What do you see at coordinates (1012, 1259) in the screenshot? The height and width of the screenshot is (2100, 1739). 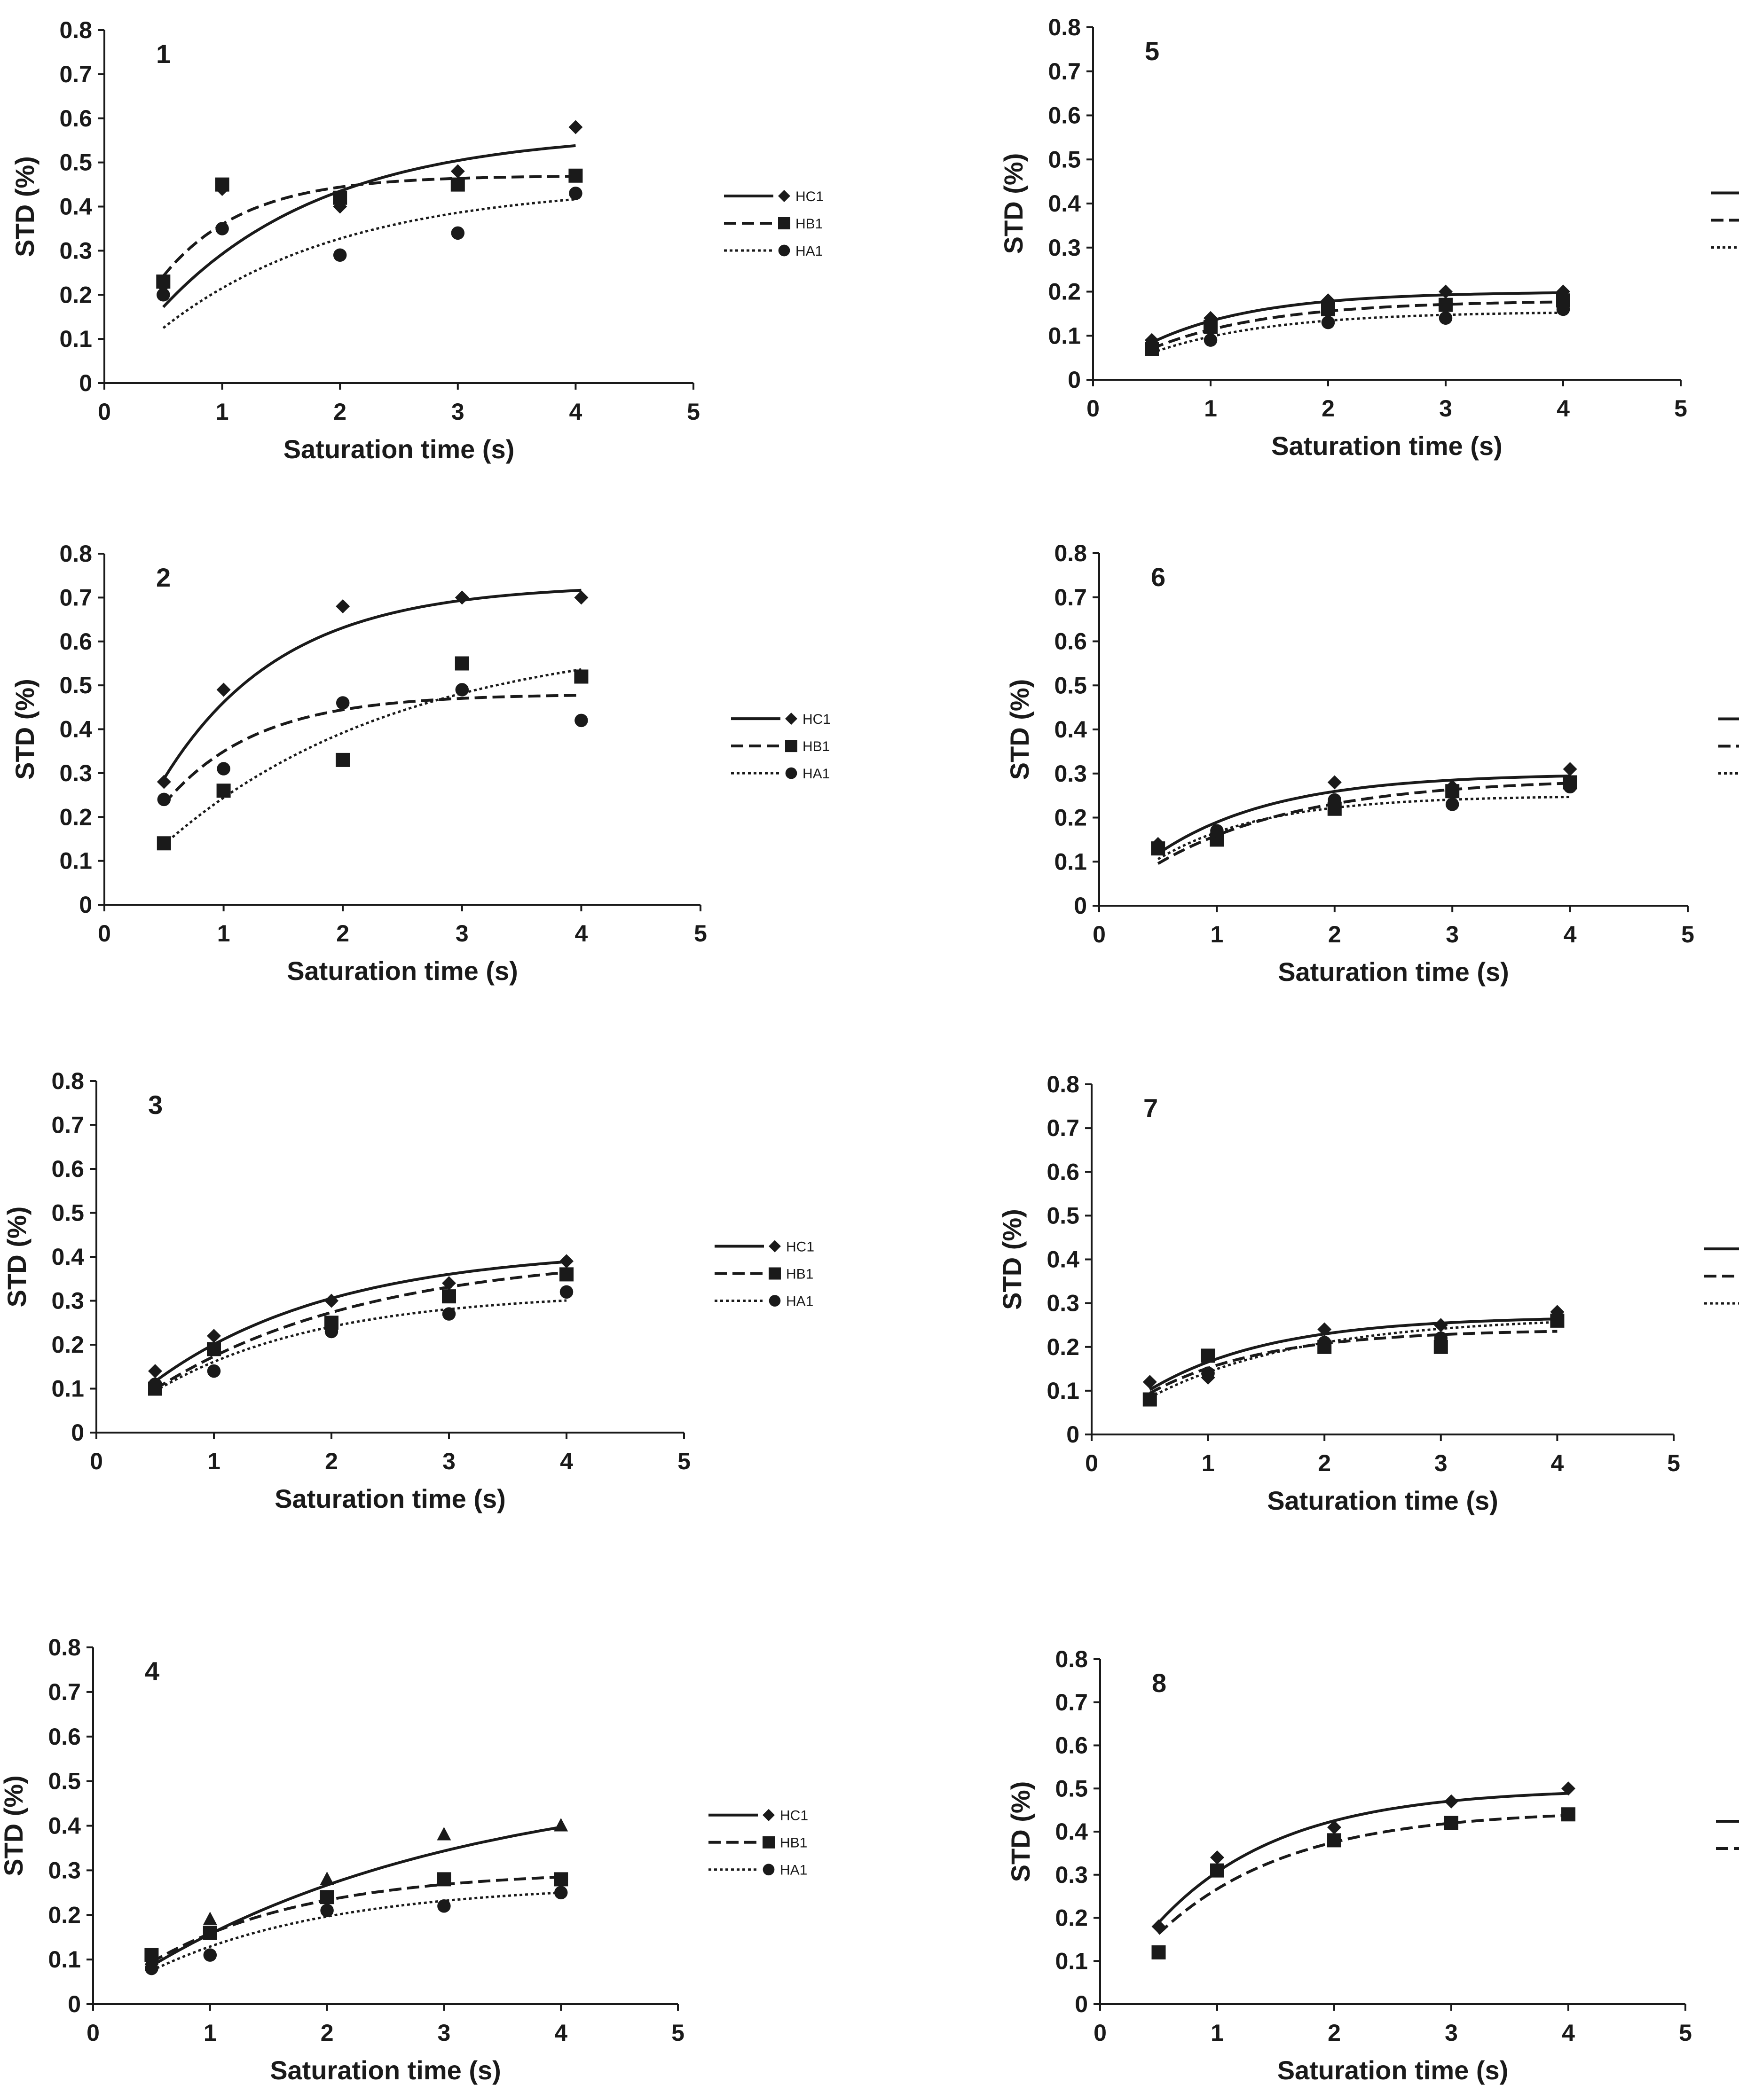 I see `y-axis-title: STD (%)` at bounding box center [1012, 1259].